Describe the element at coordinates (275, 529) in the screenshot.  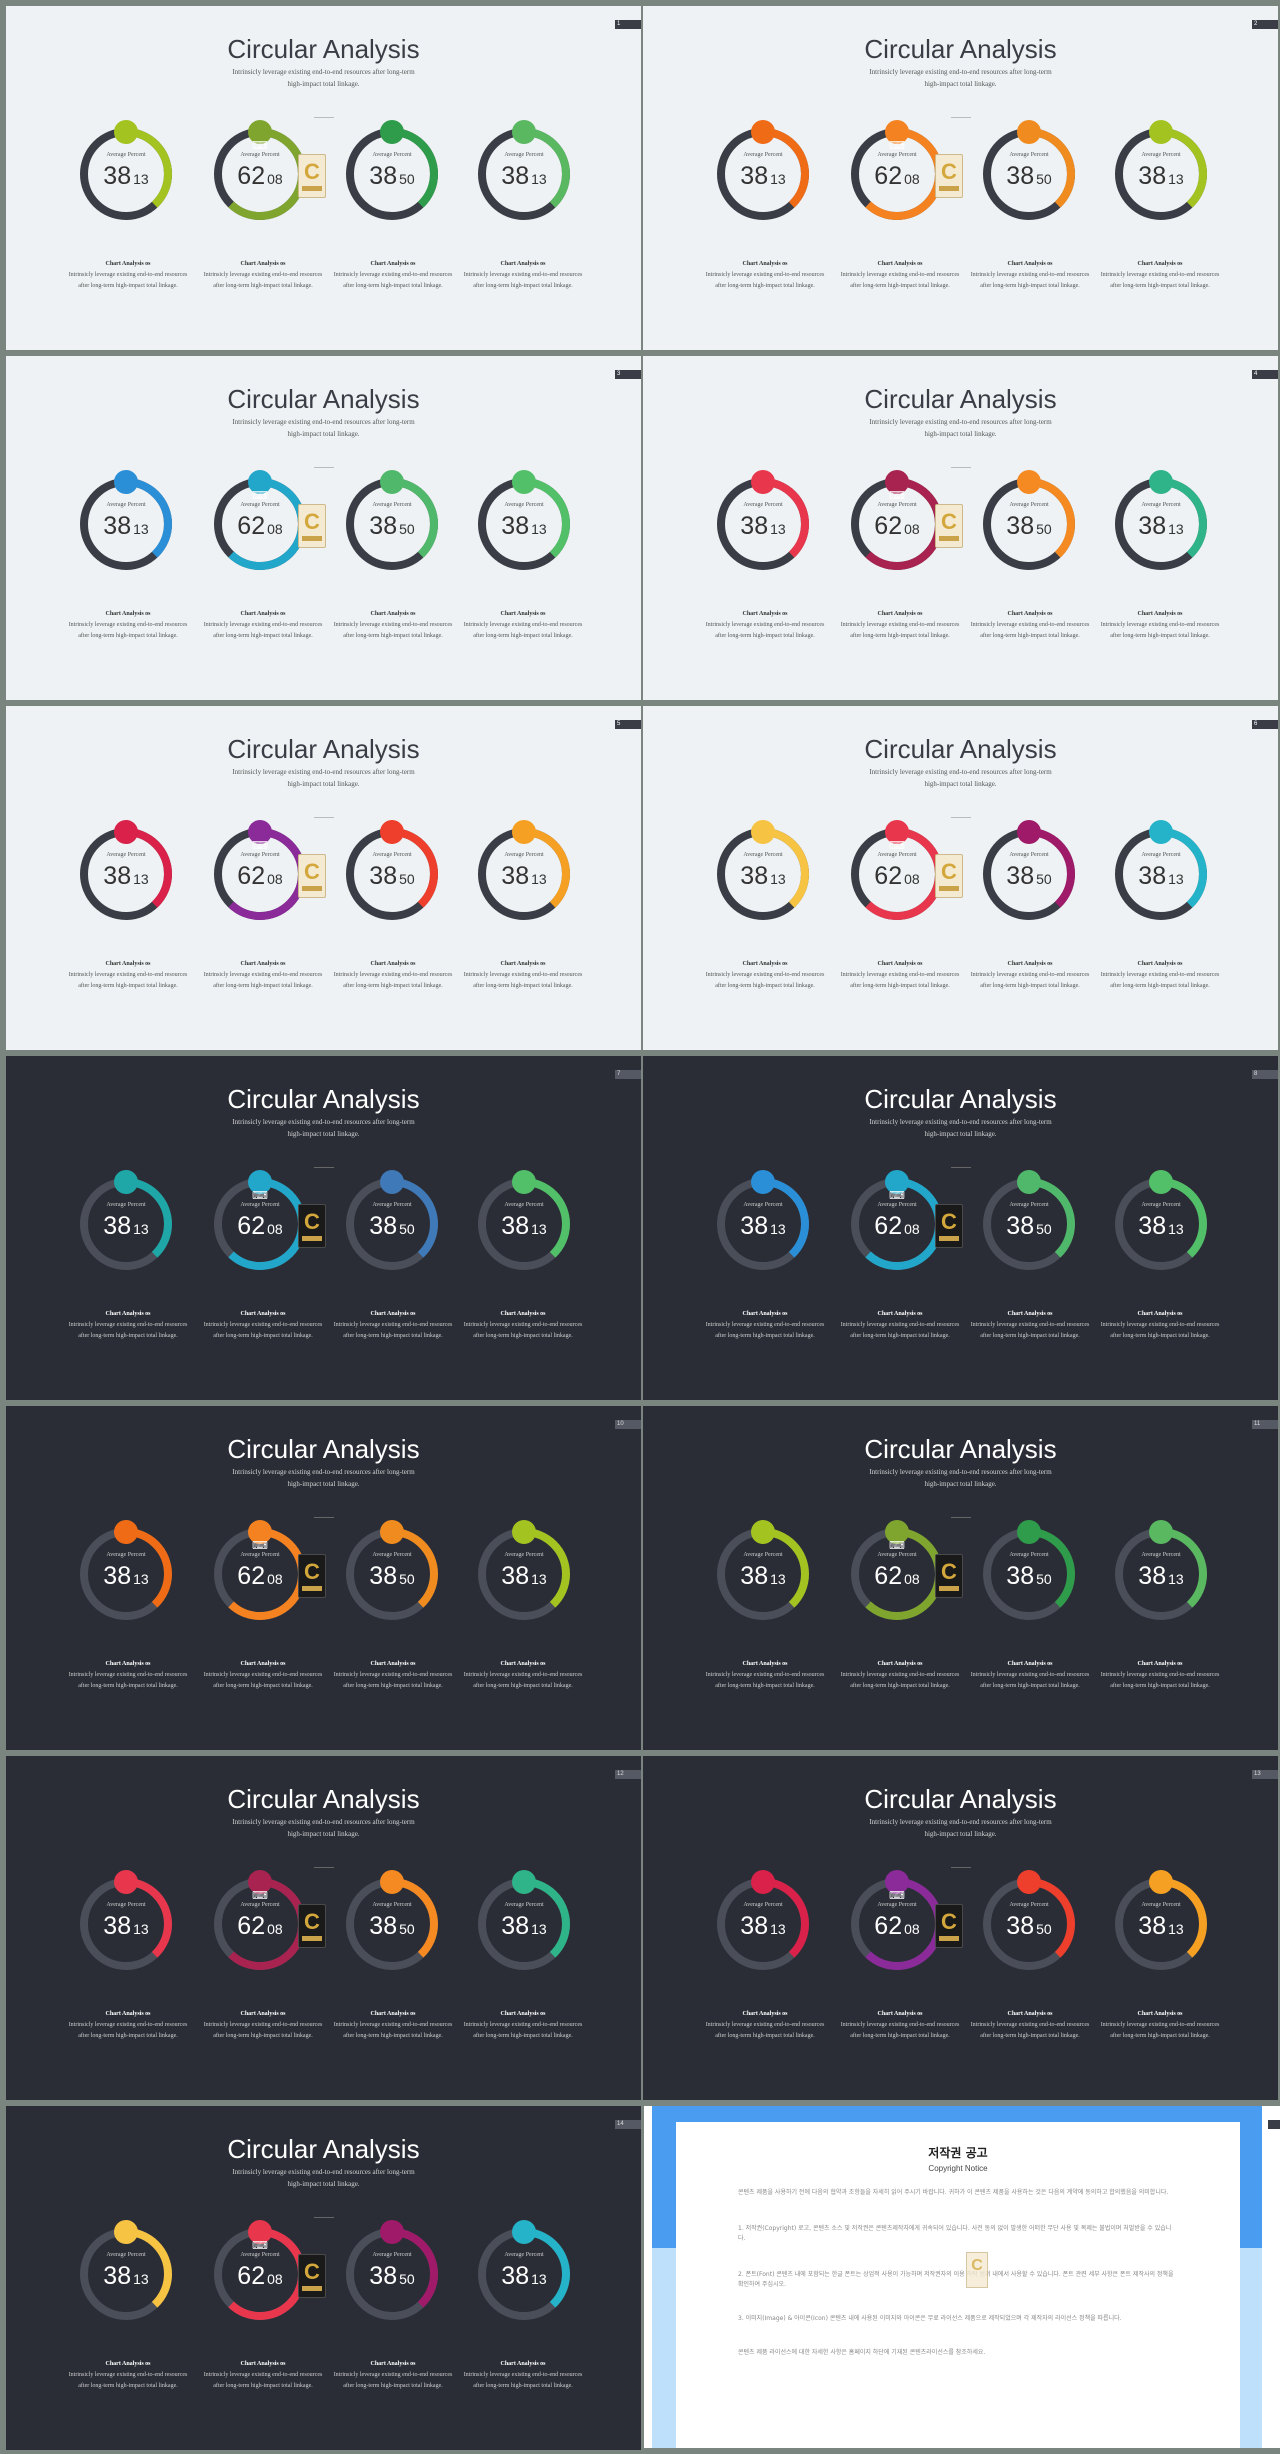
I see `value-minor: 08` at that location.